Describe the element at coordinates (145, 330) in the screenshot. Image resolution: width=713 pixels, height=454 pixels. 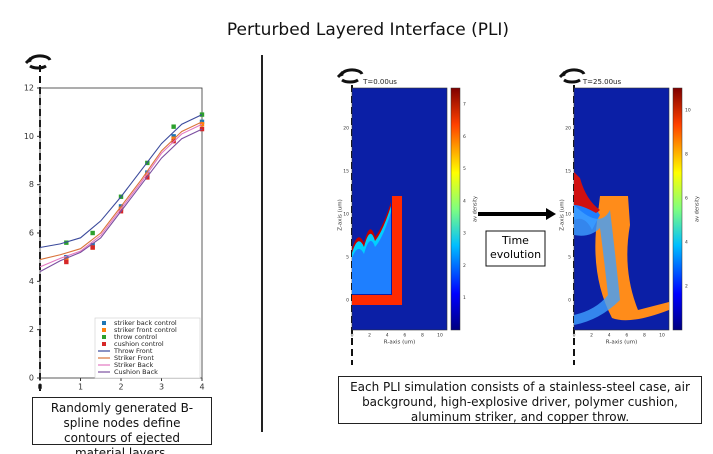
I see `legend-label: striker front control` at that location.